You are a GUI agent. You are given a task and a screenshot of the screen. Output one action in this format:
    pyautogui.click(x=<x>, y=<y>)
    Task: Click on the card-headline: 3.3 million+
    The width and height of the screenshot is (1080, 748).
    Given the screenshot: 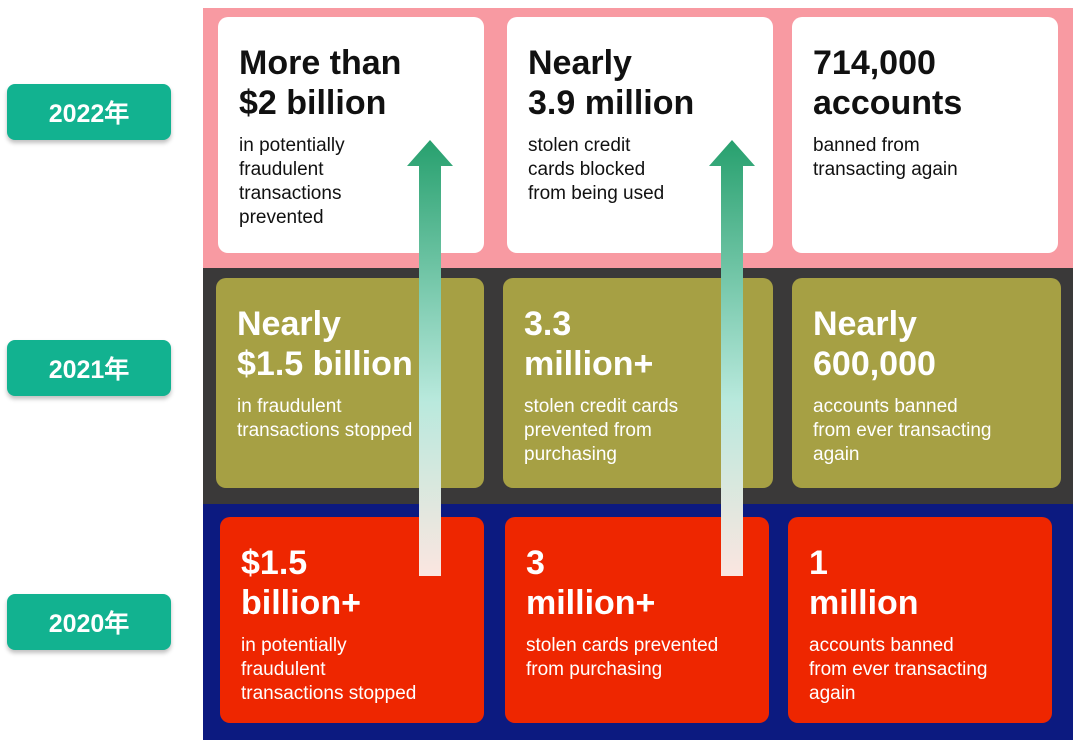 What is the action you would take?
    pyautogui.click(x=589, y=344)
    